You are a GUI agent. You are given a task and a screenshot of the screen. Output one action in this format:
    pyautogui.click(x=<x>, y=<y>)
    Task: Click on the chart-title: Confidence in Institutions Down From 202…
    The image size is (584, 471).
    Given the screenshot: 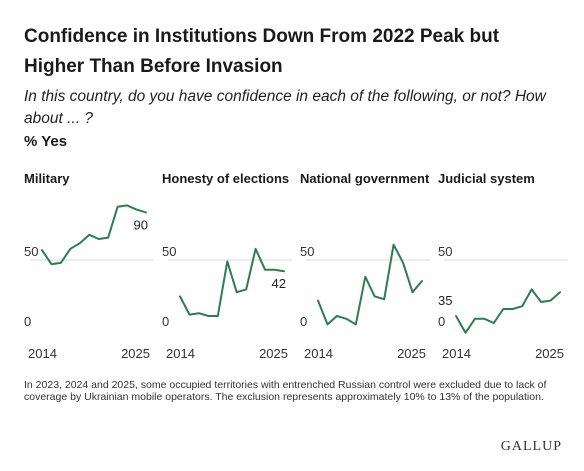 What is the action you would take?
    pyautogui.click(x=262, y=51)
    